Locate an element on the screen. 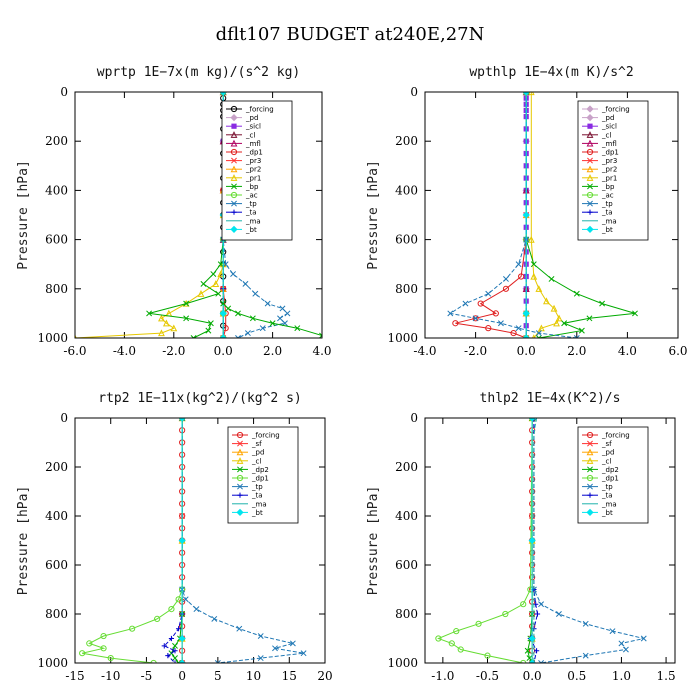  x-tick-label: 20 is located at coordinates (324, 676).